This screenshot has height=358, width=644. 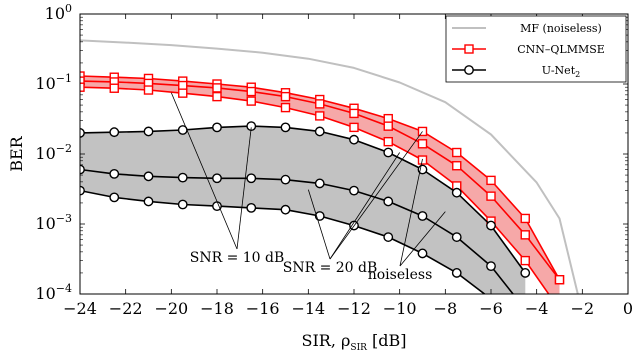 What do you see at coordinates (446, 308) in the screenshot?
I see `x-tick-label: −8` at bounding box center [446, 308].